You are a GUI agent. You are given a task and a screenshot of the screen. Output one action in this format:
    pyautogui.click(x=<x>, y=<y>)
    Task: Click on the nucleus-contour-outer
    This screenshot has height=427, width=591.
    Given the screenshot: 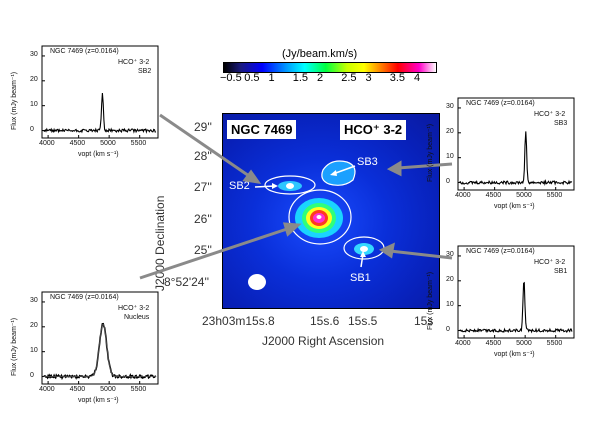 What is the action you would take?
    pyautogui.click(x=320, y=217)
    